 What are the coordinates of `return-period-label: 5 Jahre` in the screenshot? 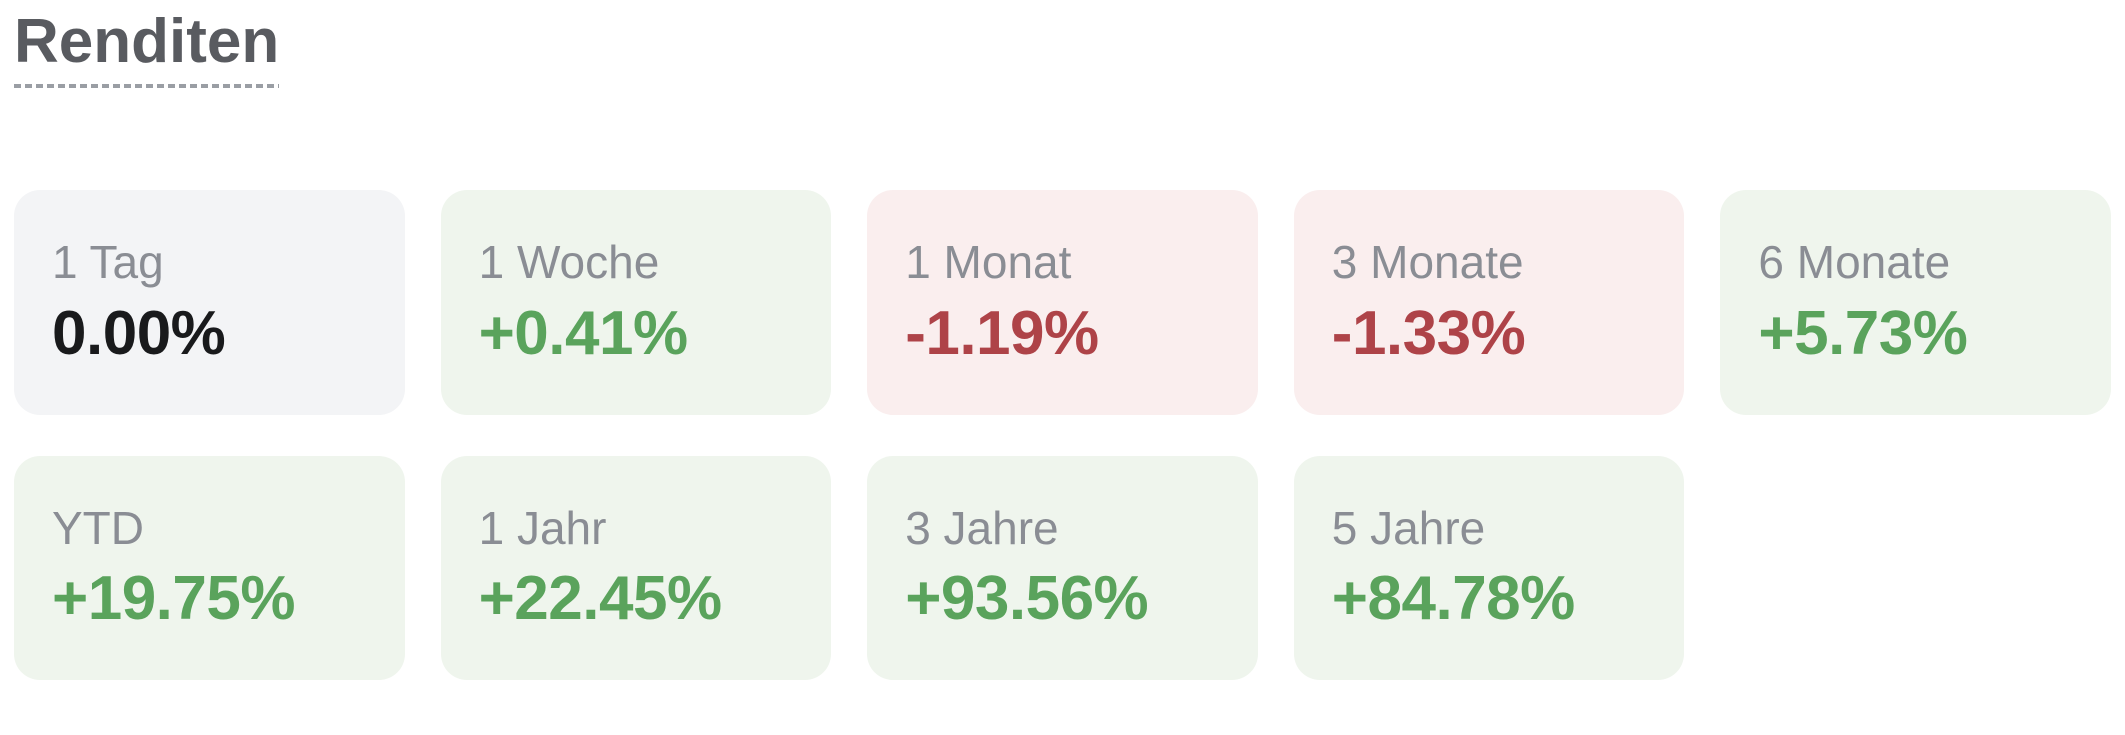 It's located at (1408, 527).